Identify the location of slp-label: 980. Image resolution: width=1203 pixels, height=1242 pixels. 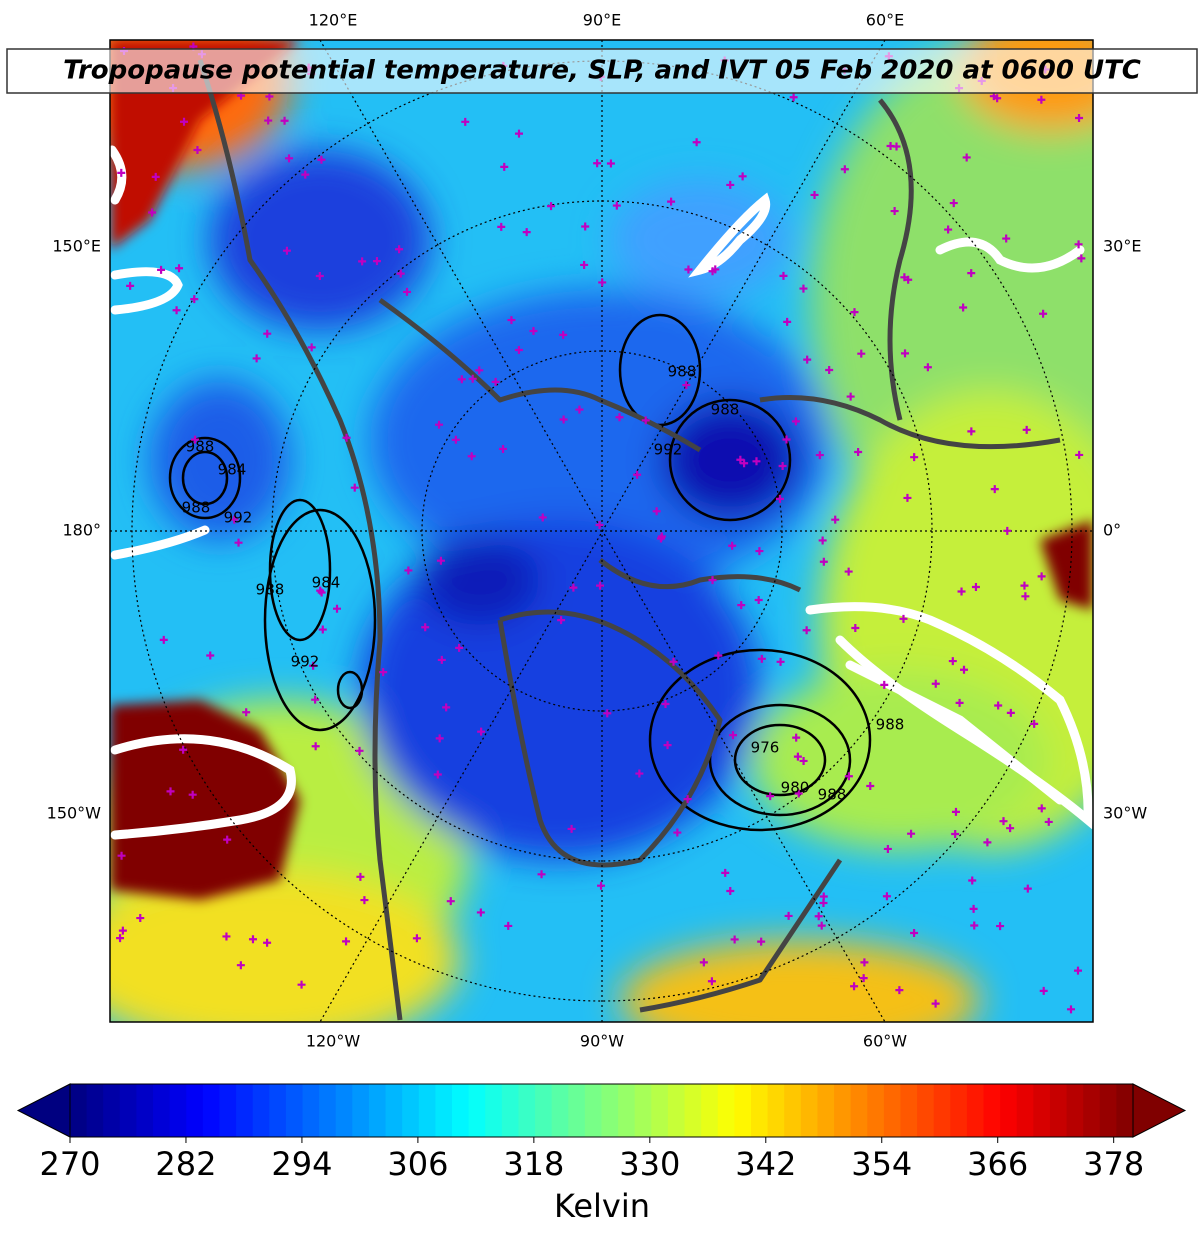
(795, 788).